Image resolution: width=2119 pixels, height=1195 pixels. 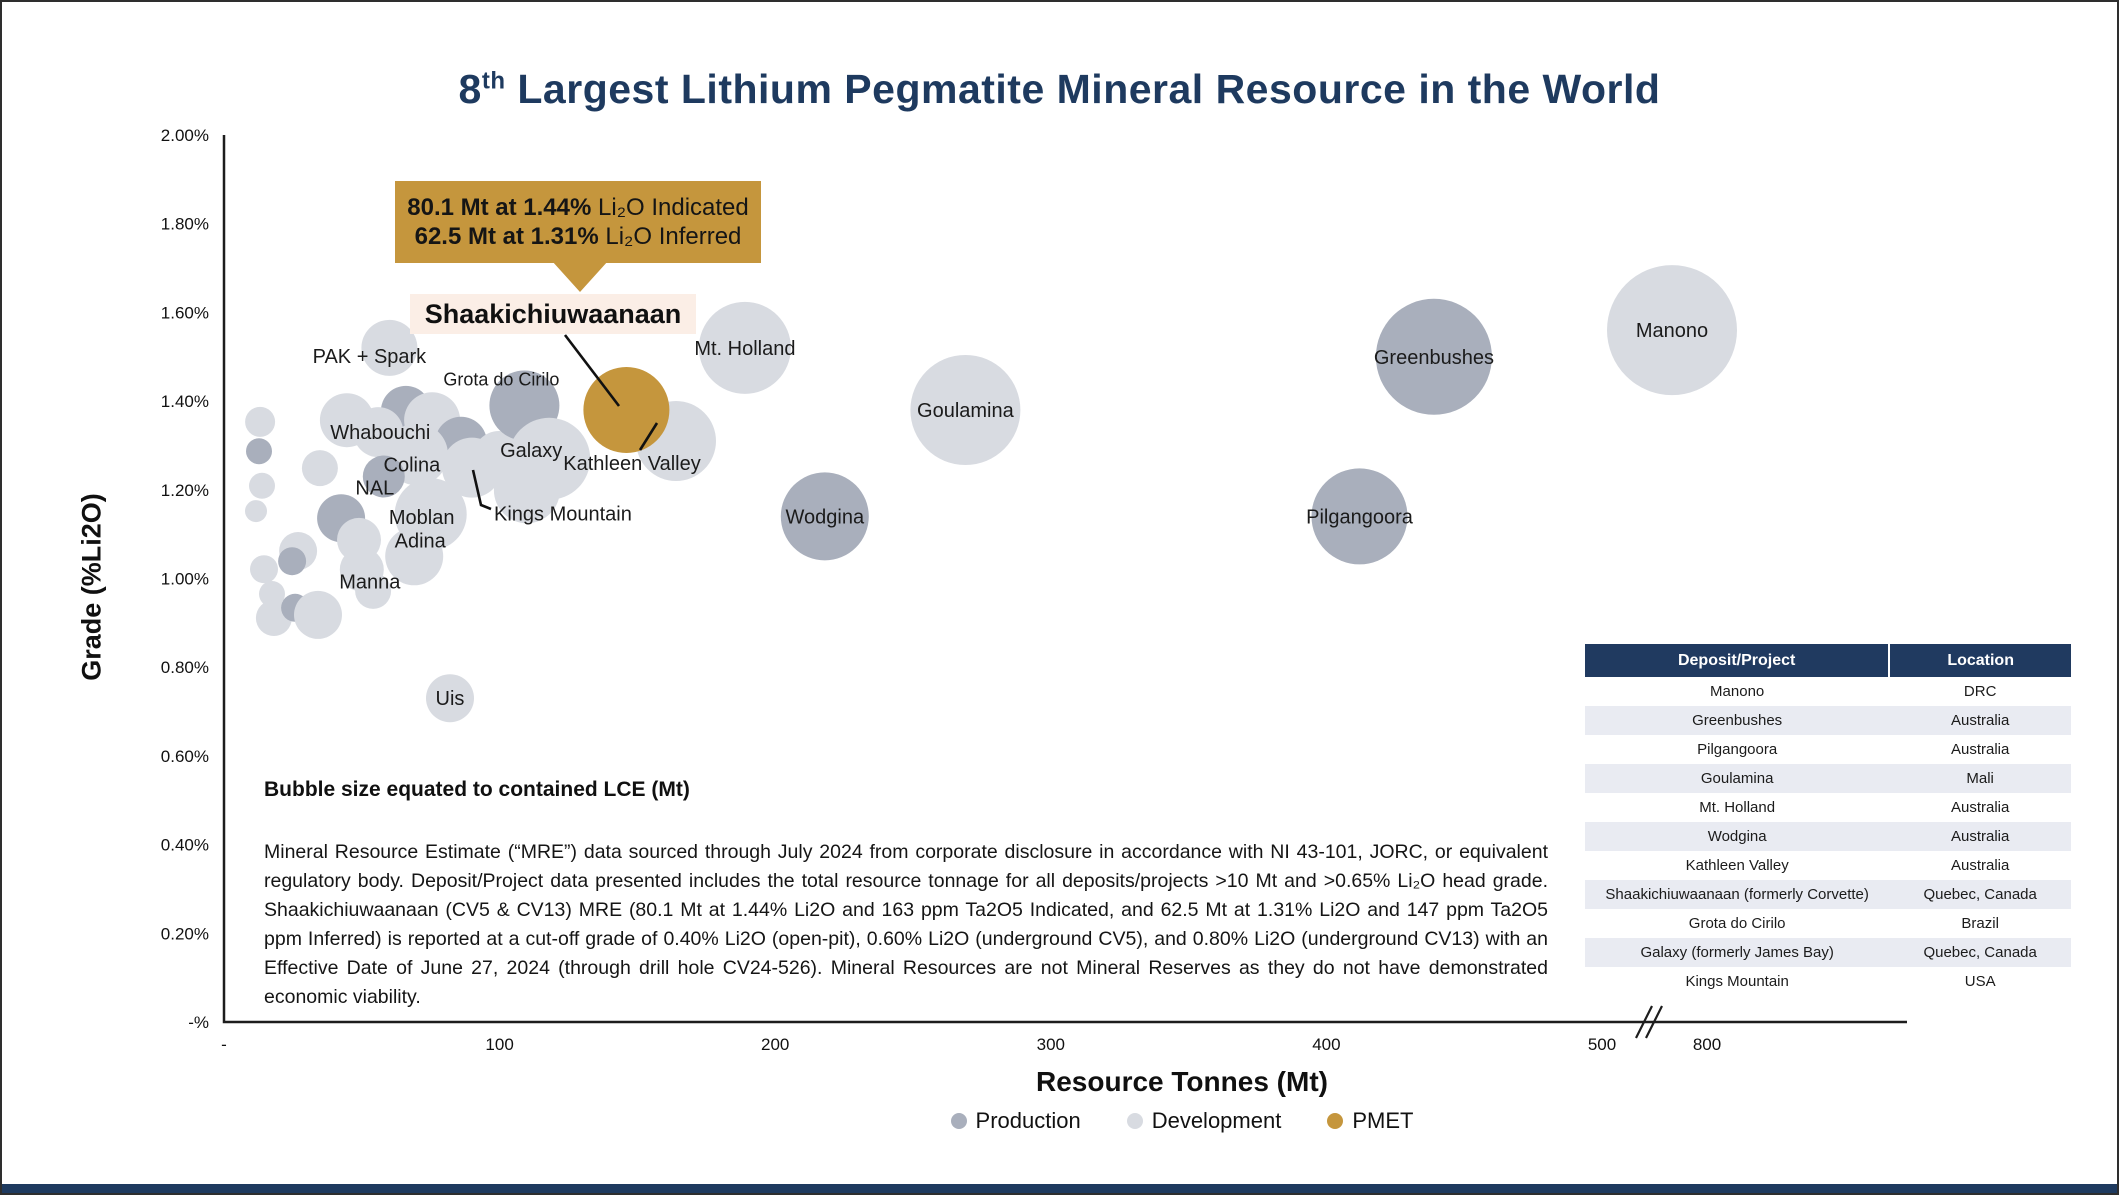 I want to click on cell-deposit: Greenbushes, so click(x=1737, y=720).